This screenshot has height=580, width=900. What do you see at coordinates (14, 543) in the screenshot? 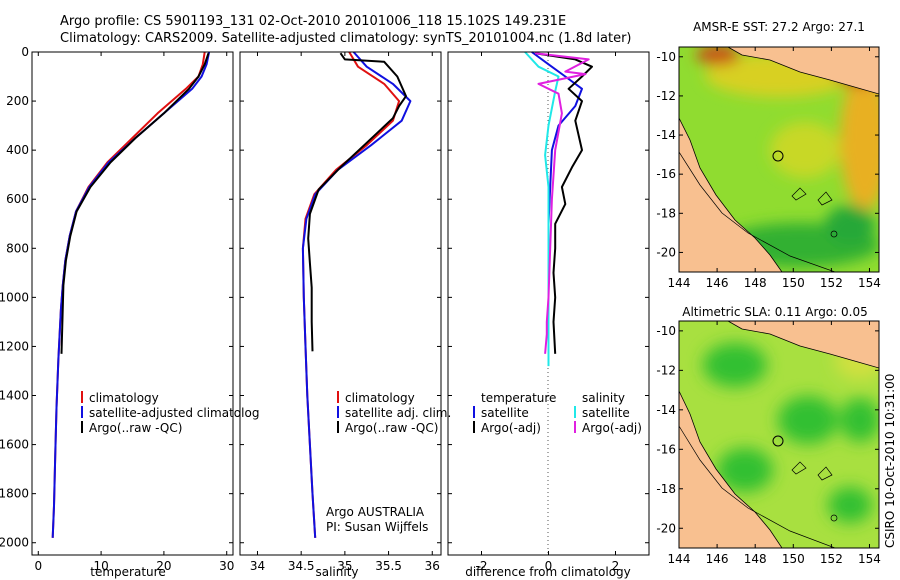
I see `temperature-y-tick-label: 2000` at bounding box center [14, 543].